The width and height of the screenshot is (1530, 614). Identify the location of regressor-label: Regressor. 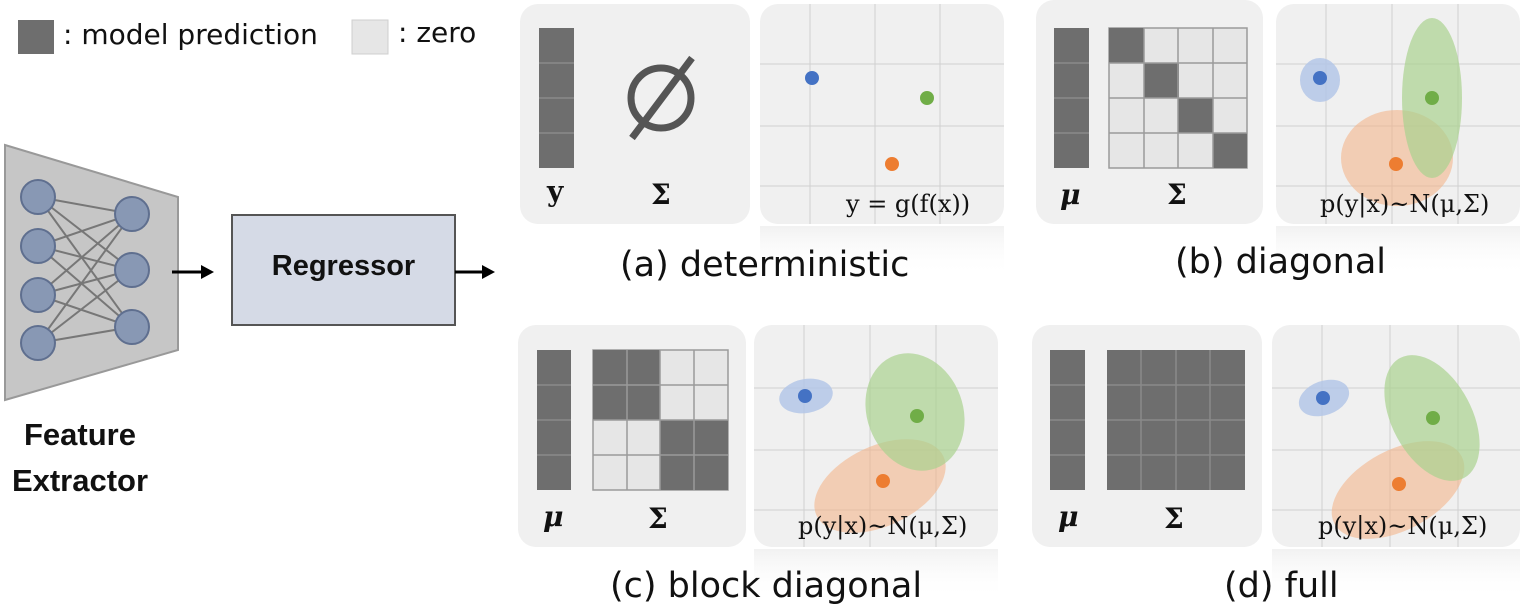
(343, 266).